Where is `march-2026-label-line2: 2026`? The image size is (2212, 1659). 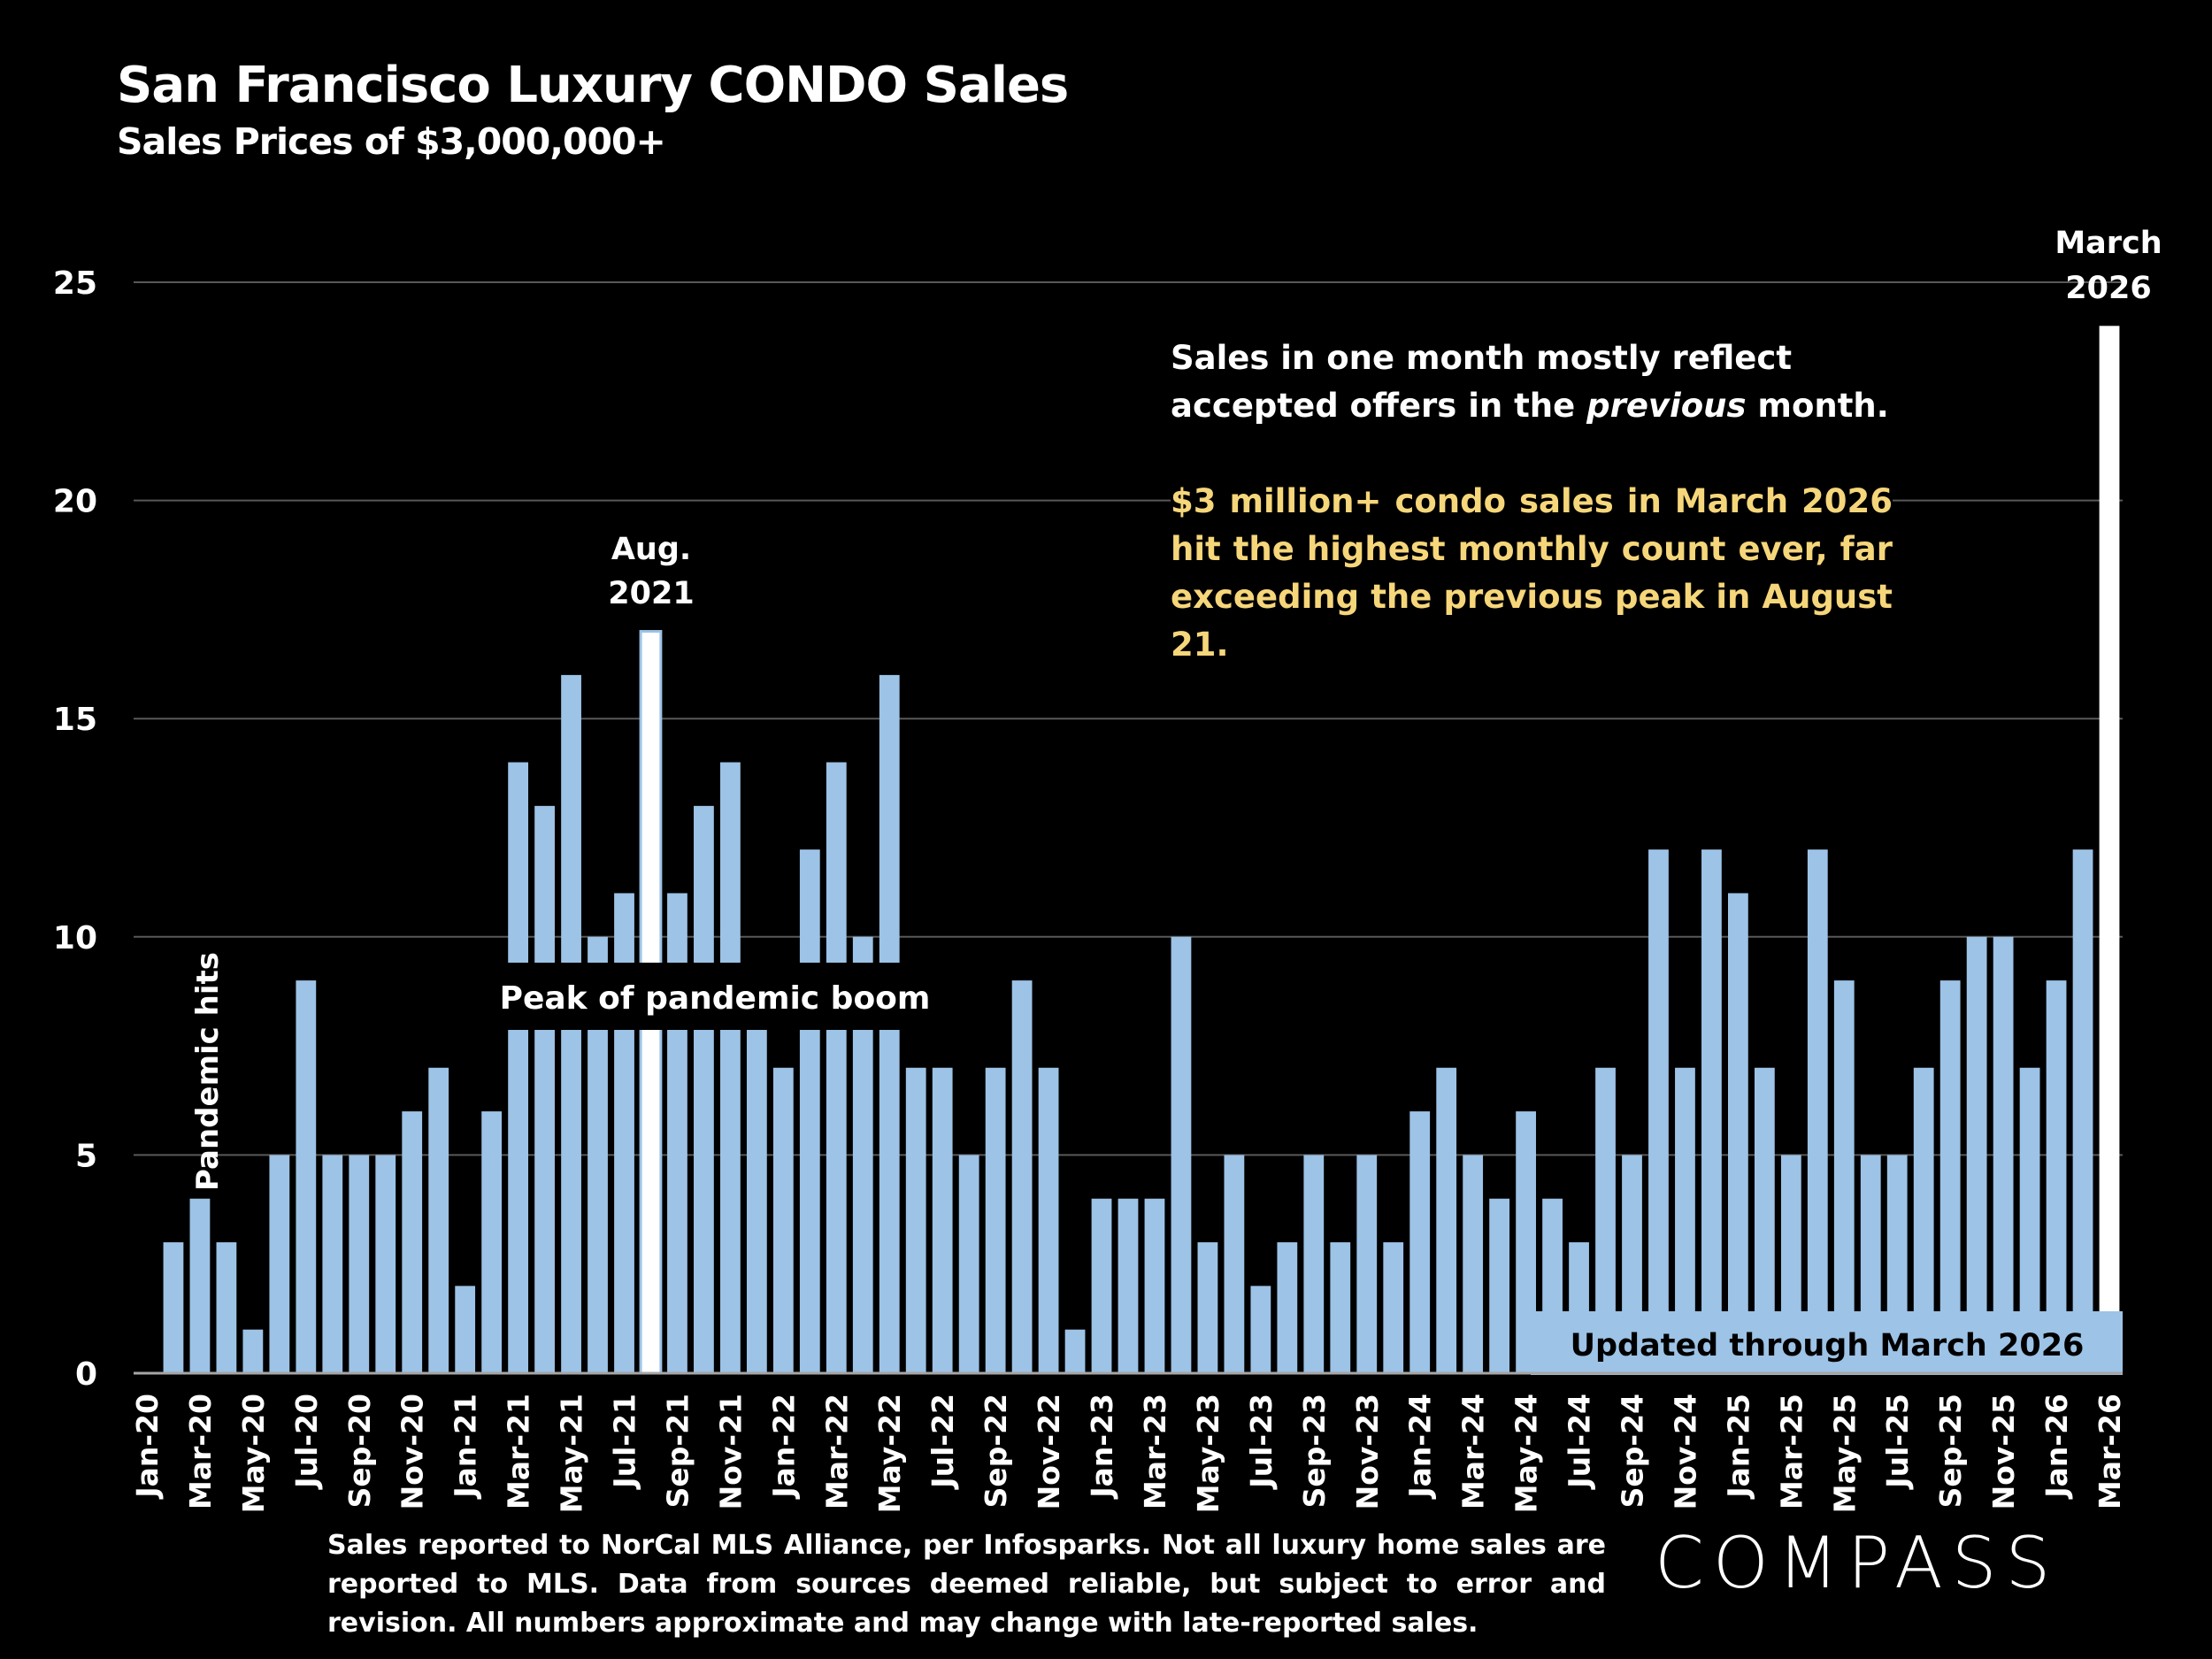 march-2026-label-line2: 2026 is located at coordinates (2108, 288).